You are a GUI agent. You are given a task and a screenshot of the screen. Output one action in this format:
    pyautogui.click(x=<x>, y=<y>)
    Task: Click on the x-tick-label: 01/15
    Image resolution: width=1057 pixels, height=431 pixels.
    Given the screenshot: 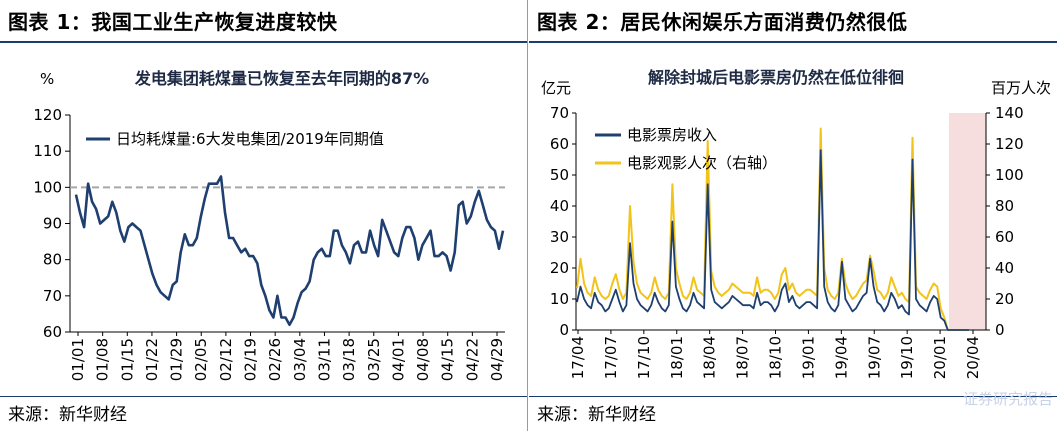 What is the action you would take?
    pyautogui.click(x=127, y=359)
    